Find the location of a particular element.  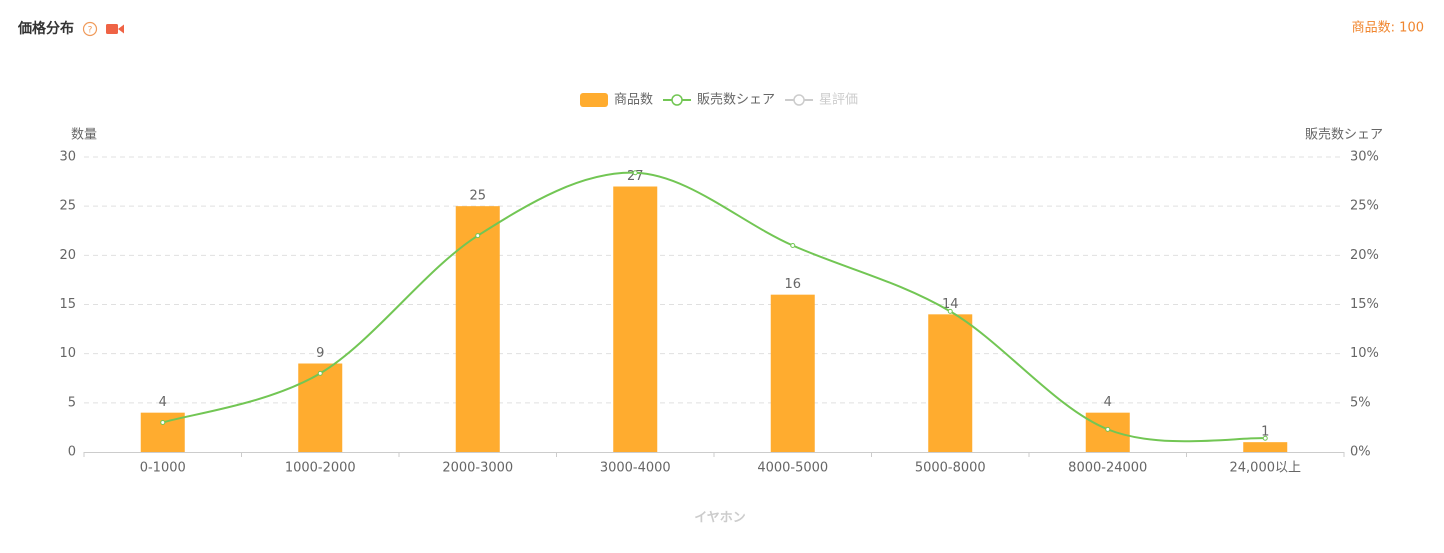

x-tick-label: 4000-5000 is located at coordinates (792, 468).